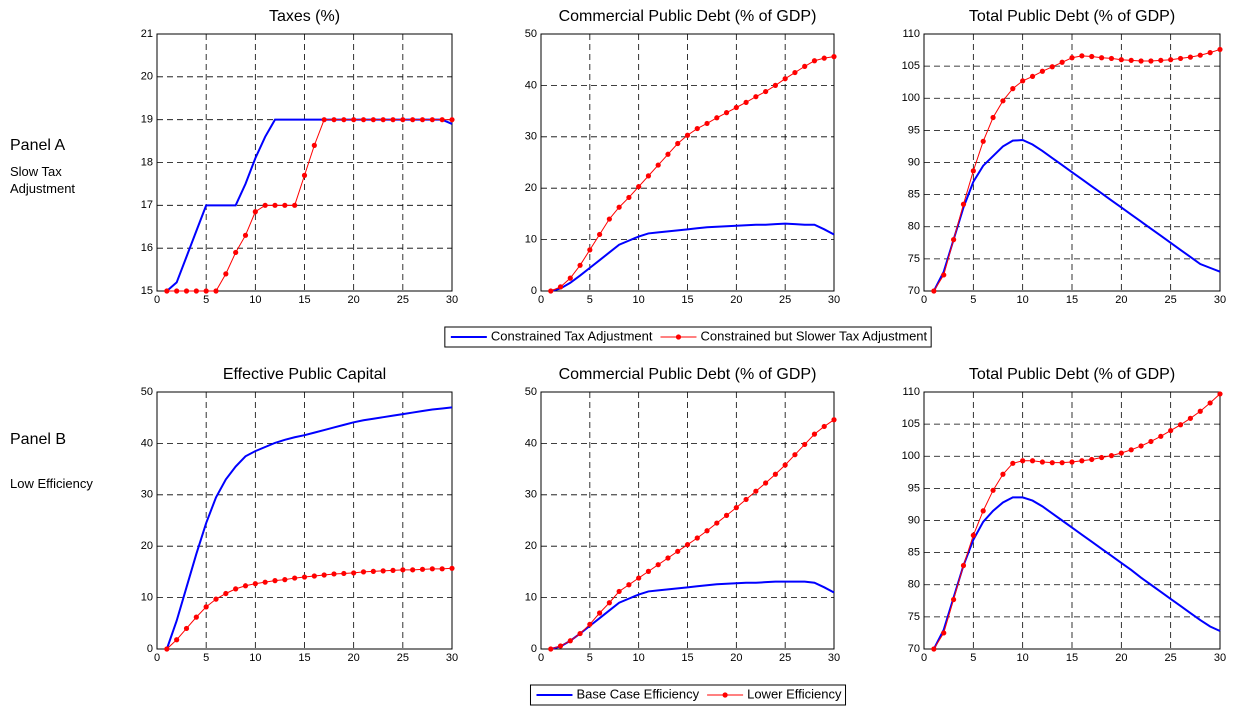 The width and height of the screenshot is (1237, 717). What do you see at coordinates (637, 693) in the screenshot?
I see `legend-label: Base Case Efficiency` at bounding box center [637, 693].